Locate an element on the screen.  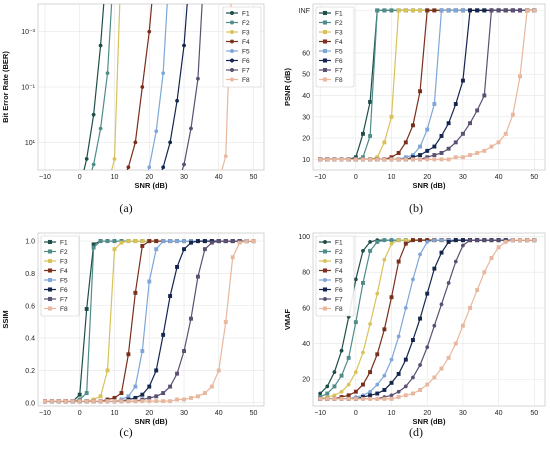
legend-label: F8 is located at coordinates (64, 309).